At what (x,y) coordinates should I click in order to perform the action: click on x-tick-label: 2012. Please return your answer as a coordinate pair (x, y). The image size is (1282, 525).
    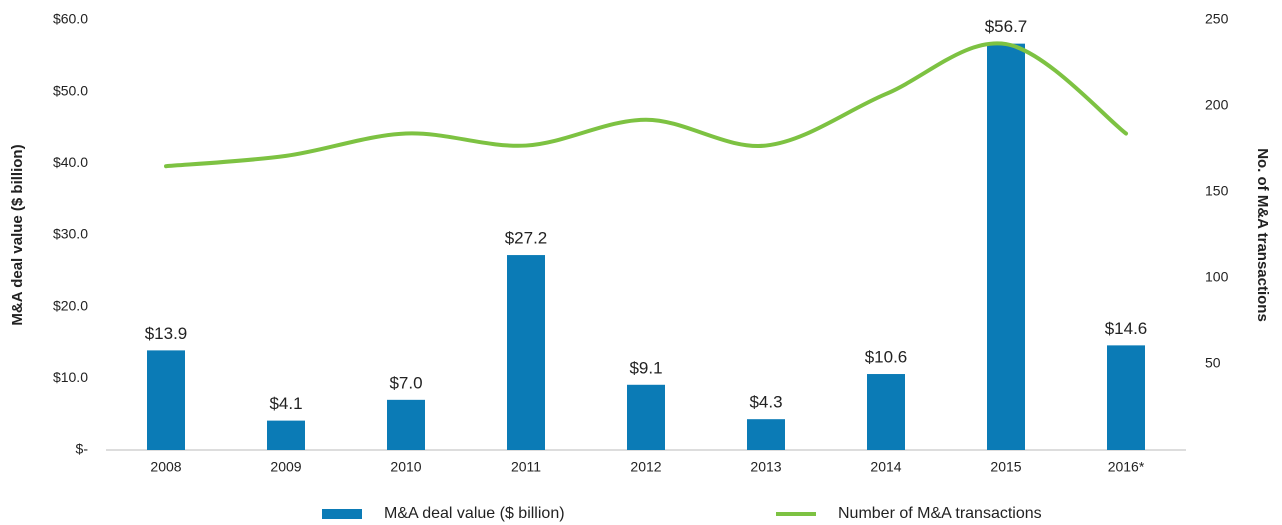
    Looking at the image, I should click on (645, 467).